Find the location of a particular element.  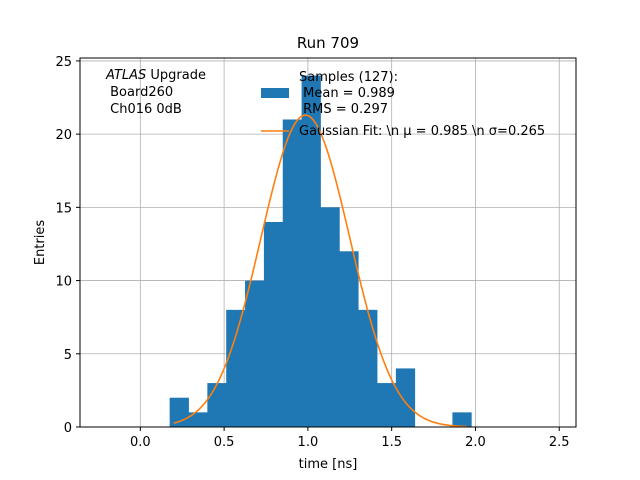

x-tick-label-0: 0.0 is located at coordinates (140, 442).